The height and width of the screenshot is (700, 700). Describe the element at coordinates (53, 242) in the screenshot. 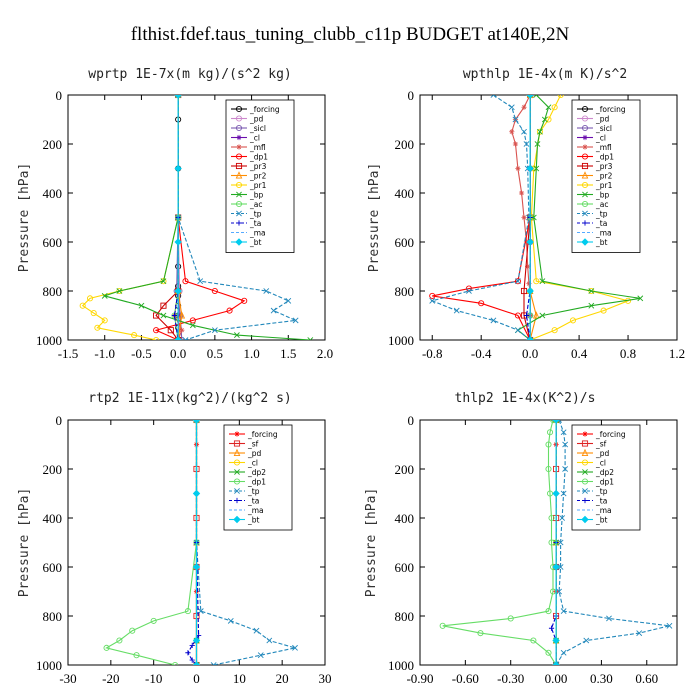

I see `y-tick-label: 600` at that location.